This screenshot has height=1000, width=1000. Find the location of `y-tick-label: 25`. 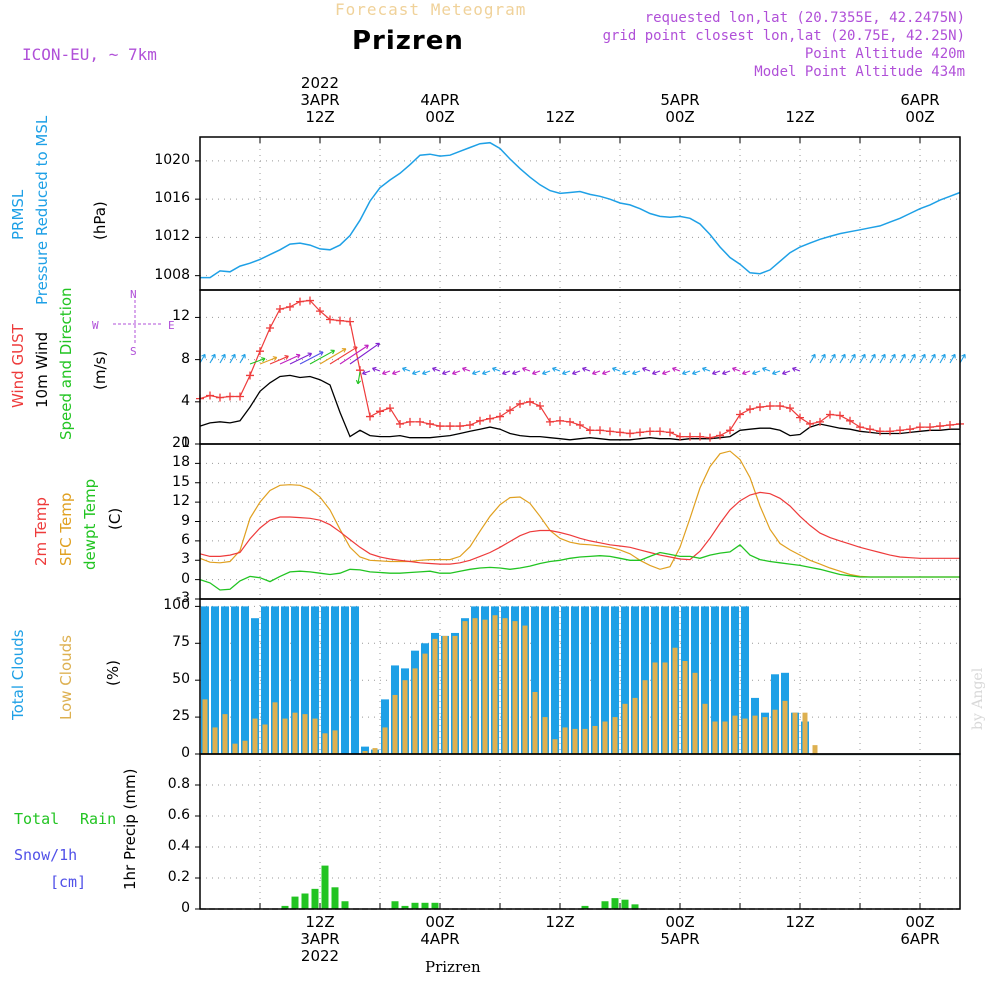

y-tick-label: 25 is located at coordinates (181, 716).